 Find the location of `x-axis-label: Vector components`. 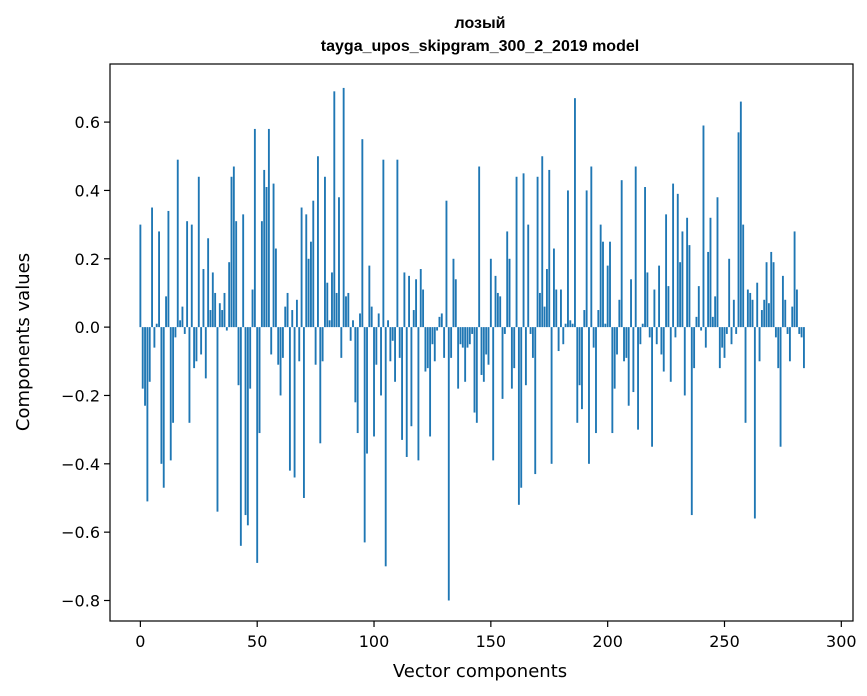

x-axis-label: Vector components is located at coordinates (480, 671).